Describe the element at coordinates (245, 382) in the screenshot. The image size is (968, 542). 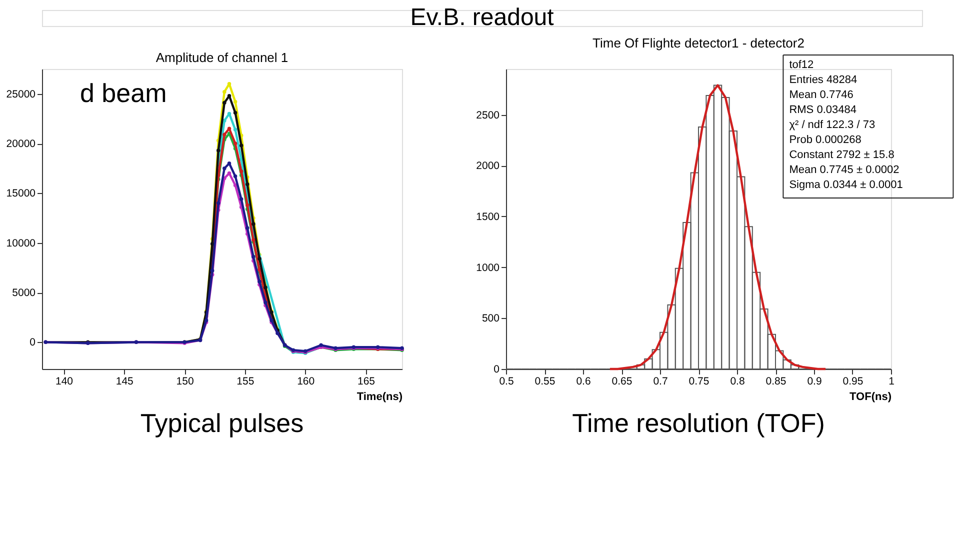
I see `x-tick-label: 155` at that location.